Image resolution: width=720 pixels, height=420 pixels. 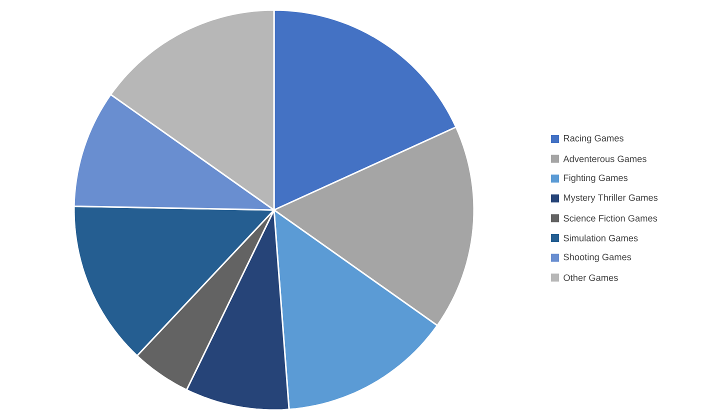 I want to click on legend-label: Mystery Thriller Games, so click(x=611, y=198).